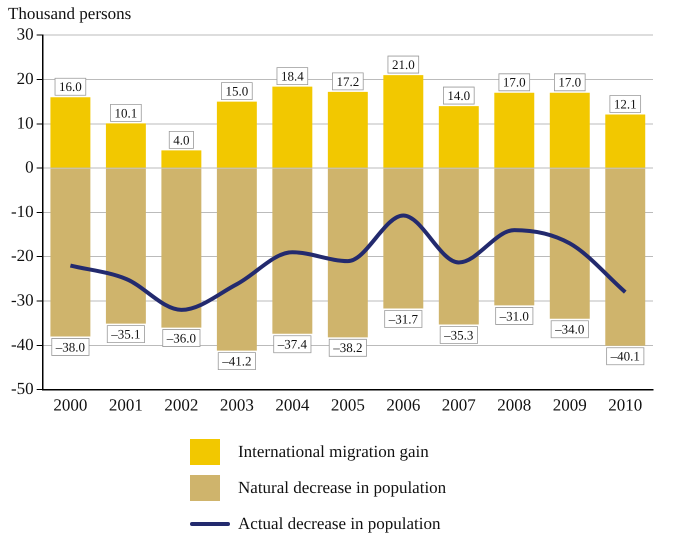 The height and width of the screenshot is (536, 673). Describe the element at coordinates (70, 404) in the screenshot. I see `x-tick-label: 2000` at that location.